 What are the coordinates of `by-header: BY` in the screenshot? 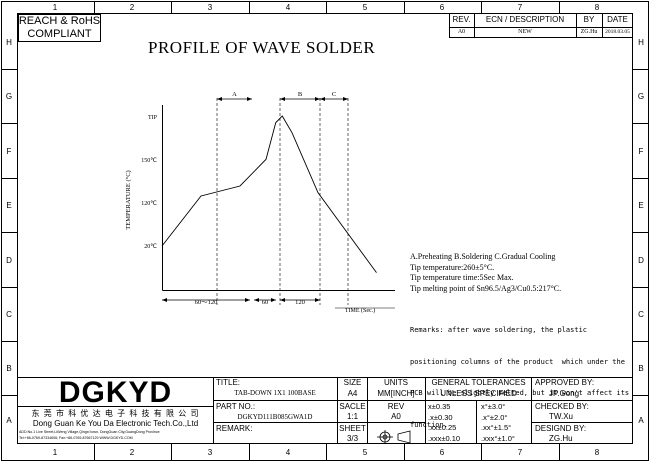 It's located at (589, 19).